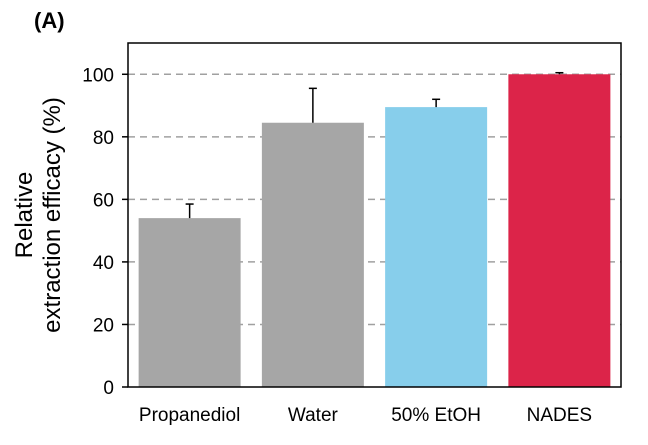 Image resolution: width=648 pixels, height=445 pixels. Describe the element at coordinates (365, 415) in the screenshot. I see `x-axis-labels: Propanediol Water 50% EtOH NADES` at that location.